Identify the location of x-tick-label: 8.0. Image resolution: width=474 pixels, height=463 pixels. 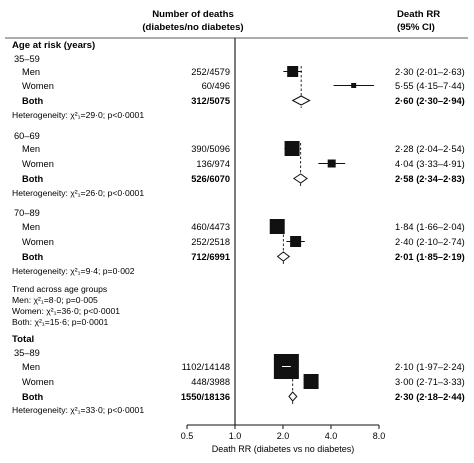
(379, 436).